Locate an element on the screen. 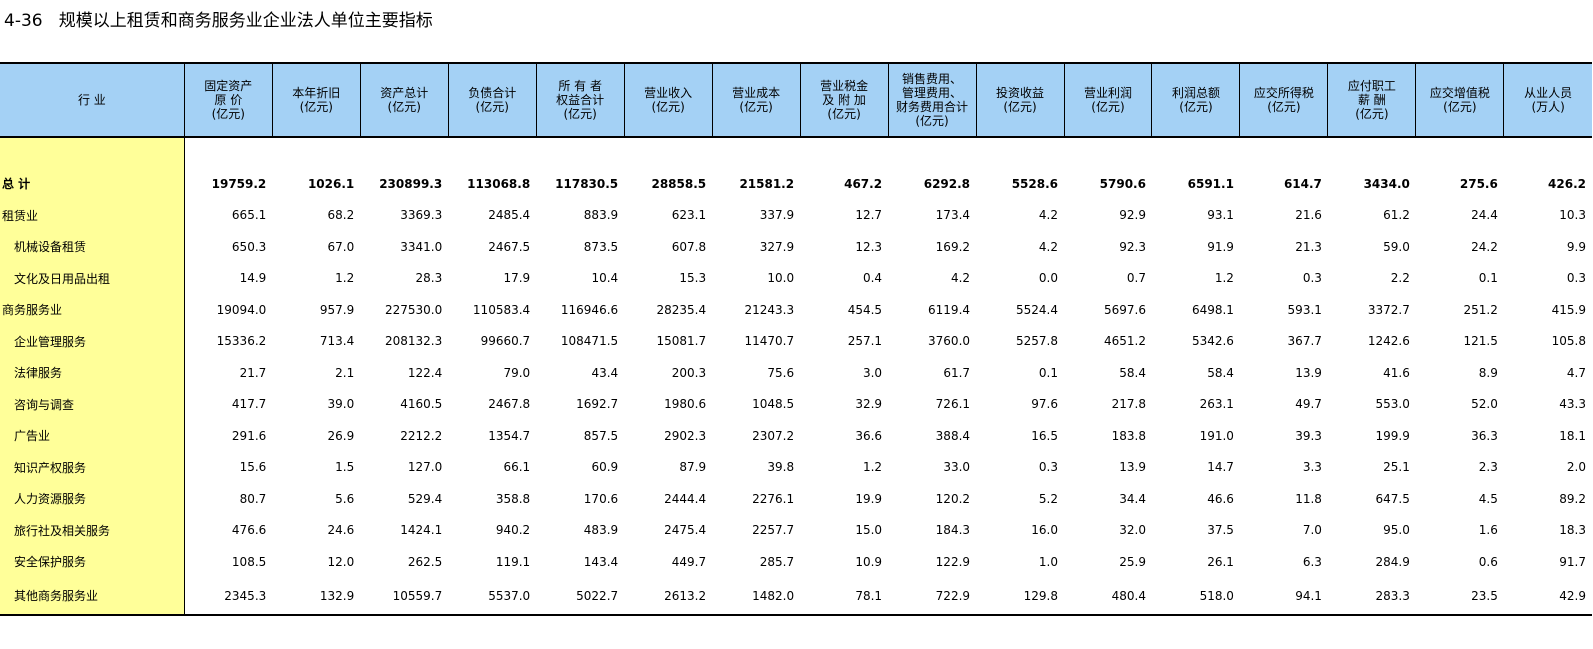 The height and width of the screenshot is (649, 1593). row-label: 人力资源服务 is located at coordinates (92, 499).